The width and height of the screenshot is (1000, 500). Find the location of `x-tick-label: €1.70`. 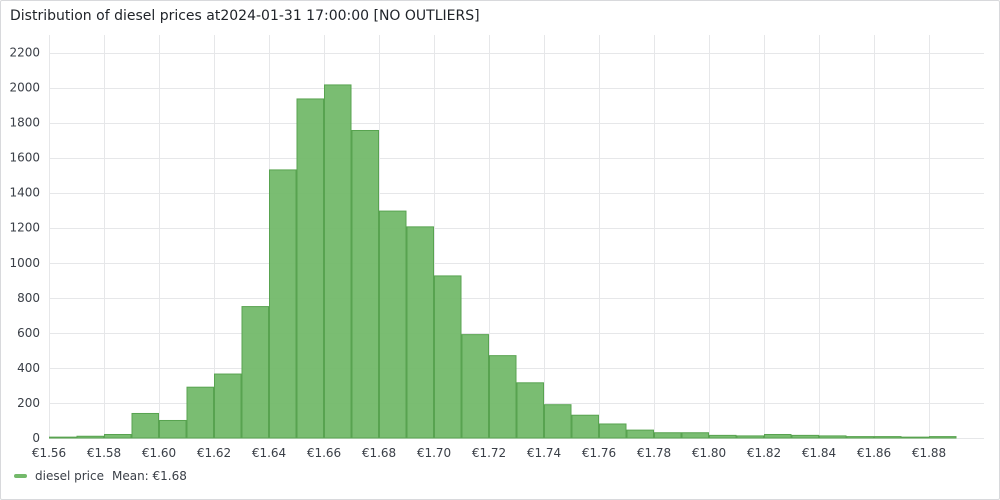

x-tick-label: €1.70 is located at coordinates (434, 453).